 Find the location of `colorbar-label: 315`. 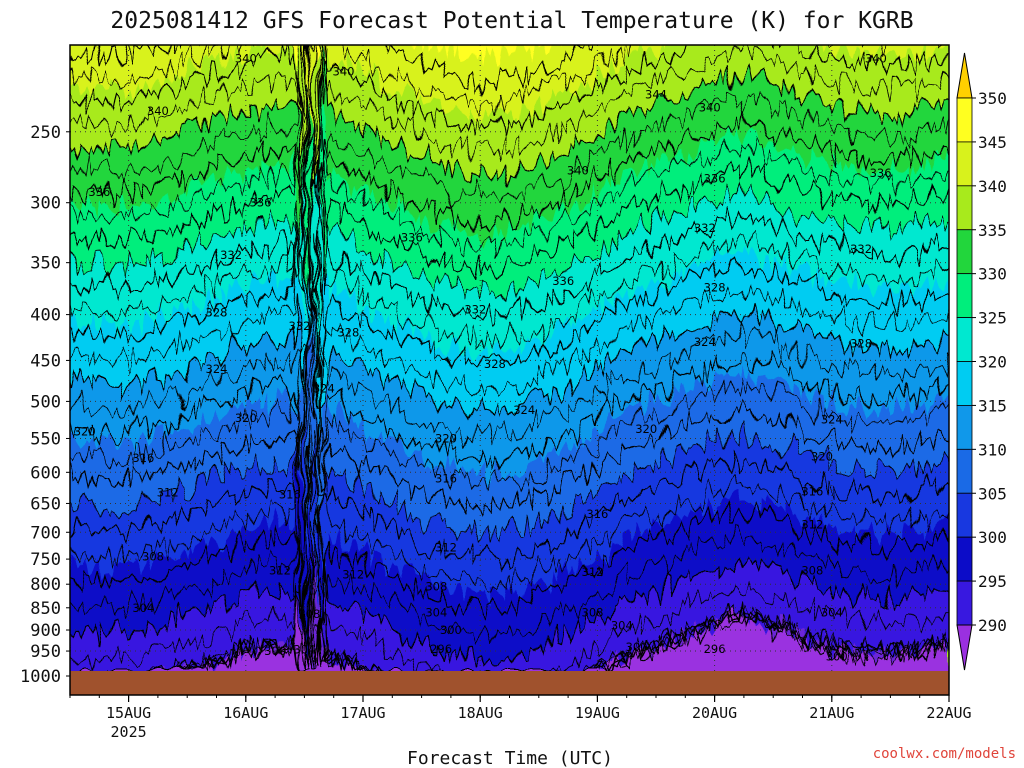

colorbar-label: 315 is located at coordinates (992, 405).